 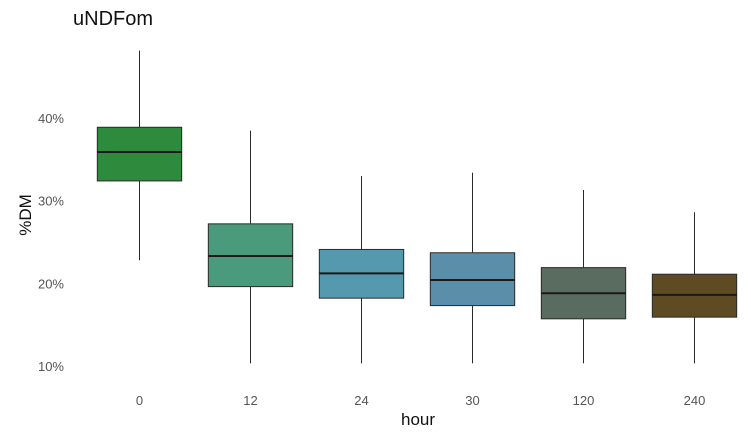 I want to click on box-iqr, so click(x=139, y=154).